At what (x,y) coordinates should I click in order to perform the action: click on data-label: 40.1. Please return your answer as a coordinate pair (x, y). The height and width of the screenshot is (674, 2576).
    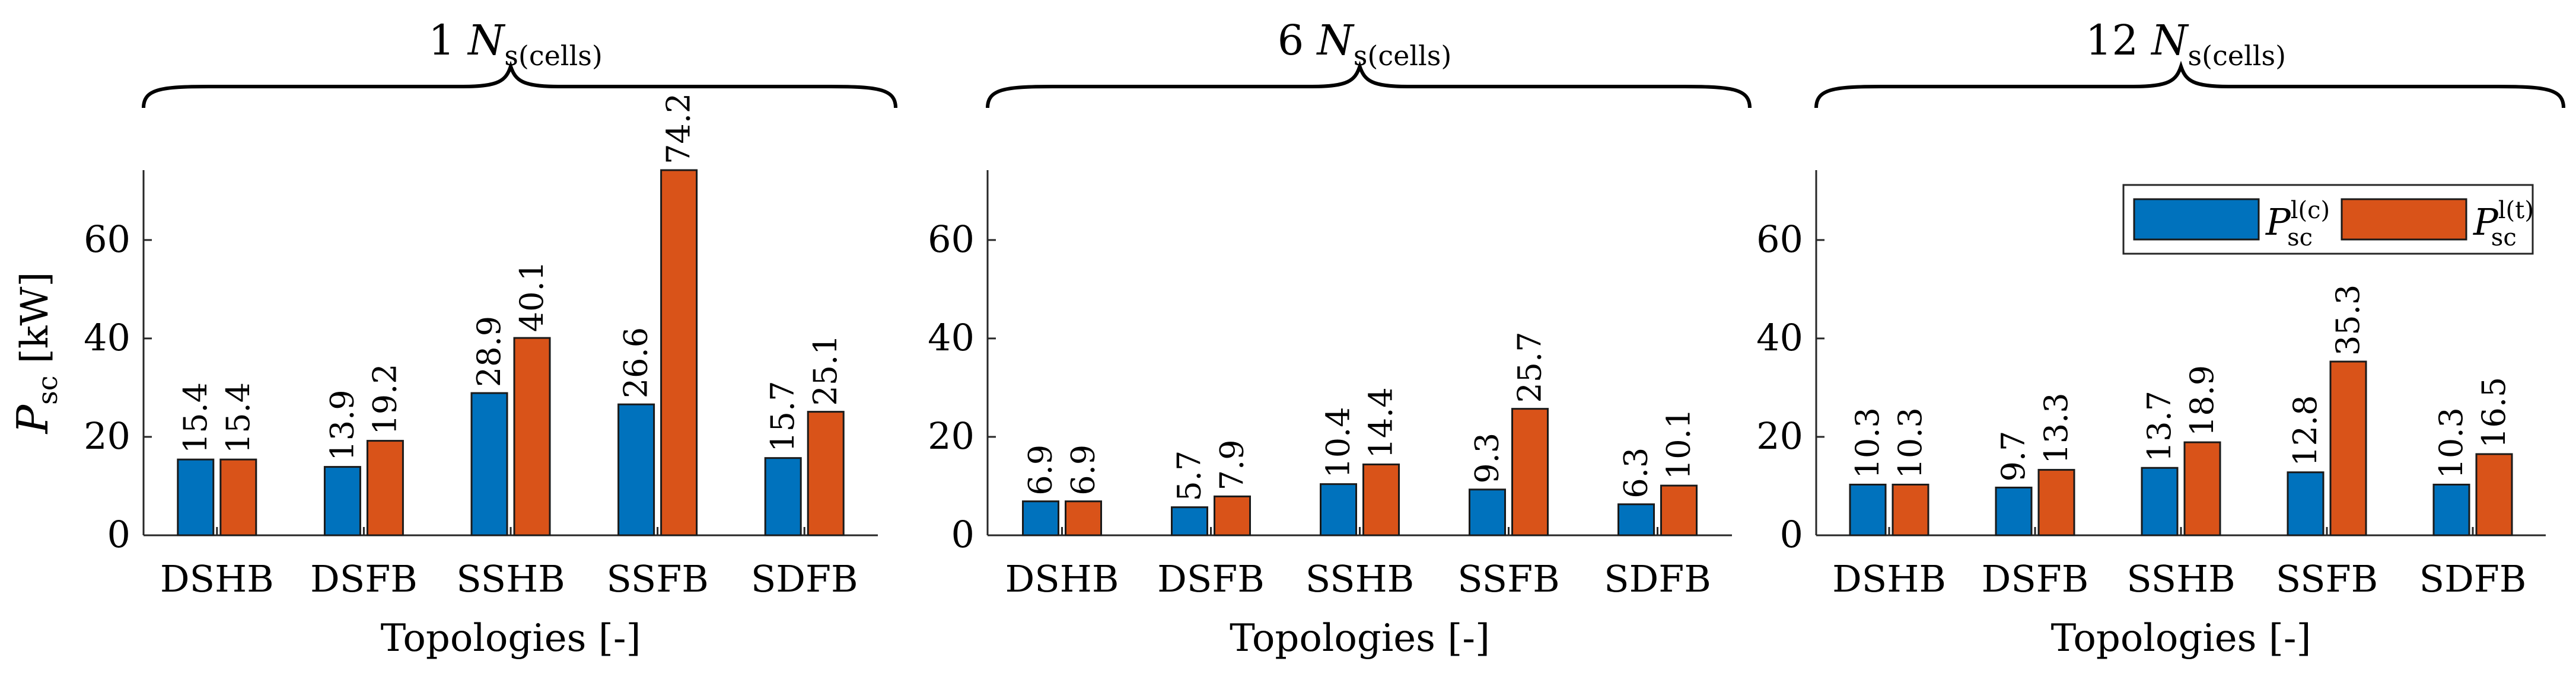
    Looking at the image, I should click on (531, 296).